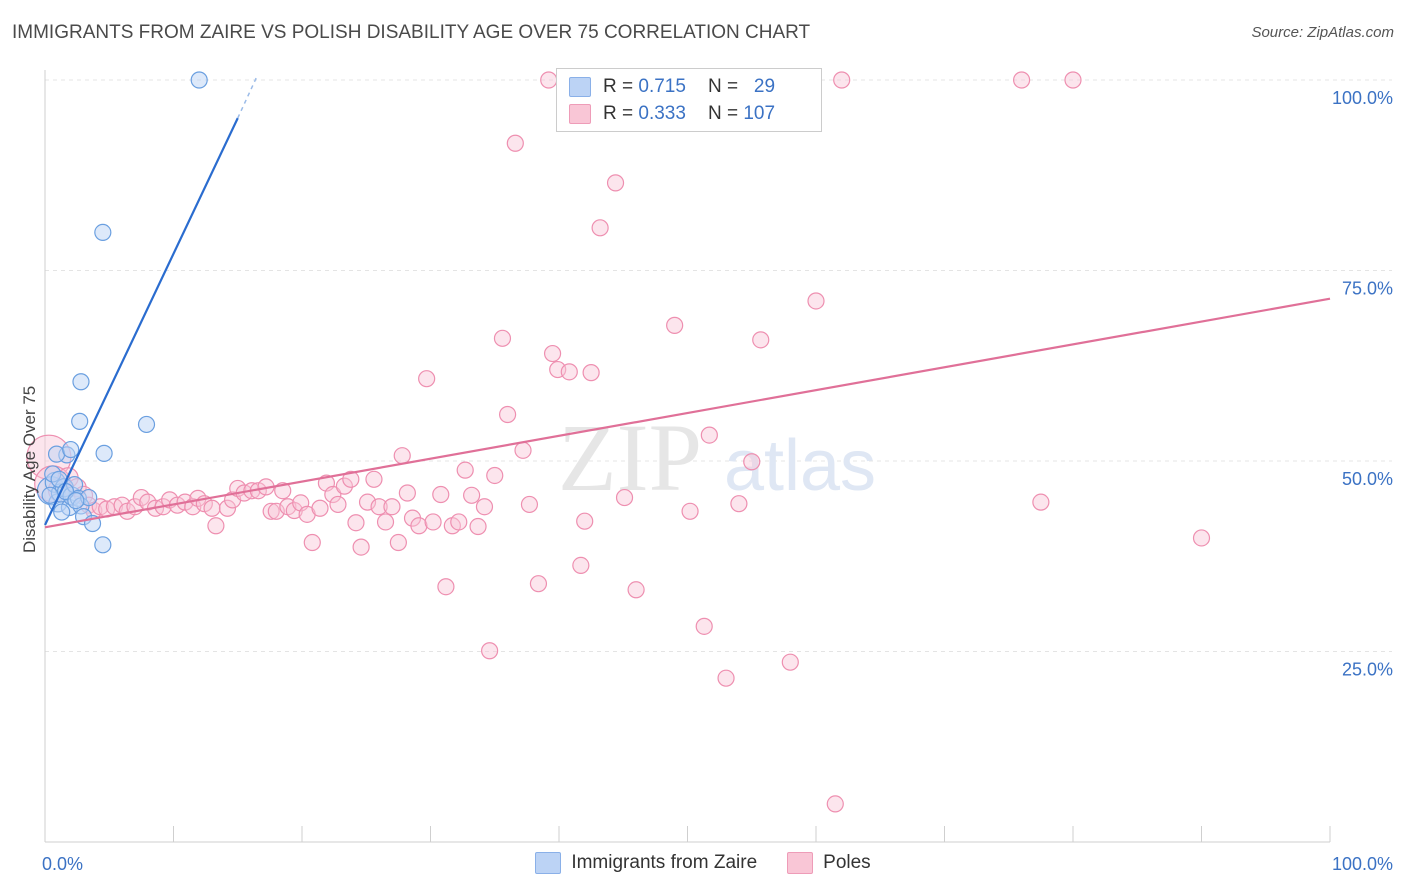  I want to click on stats-swatch-poles, so click(580, 114).